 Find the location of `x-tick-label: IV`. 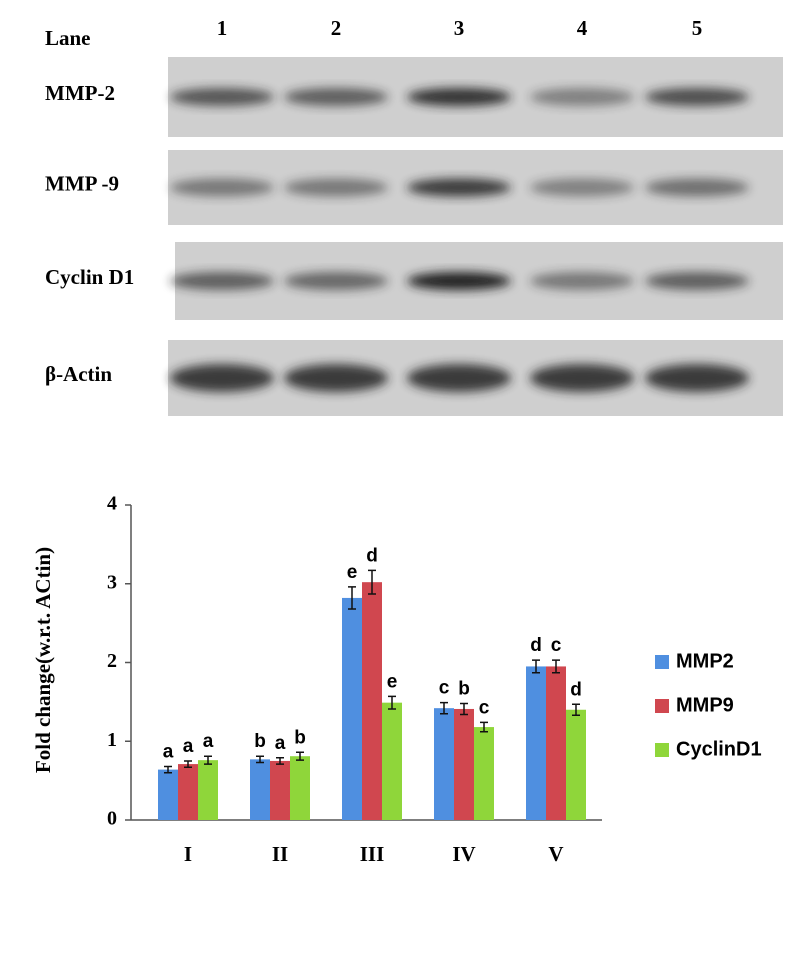

x-tick-label: IV is located at coordinates (463, 854).